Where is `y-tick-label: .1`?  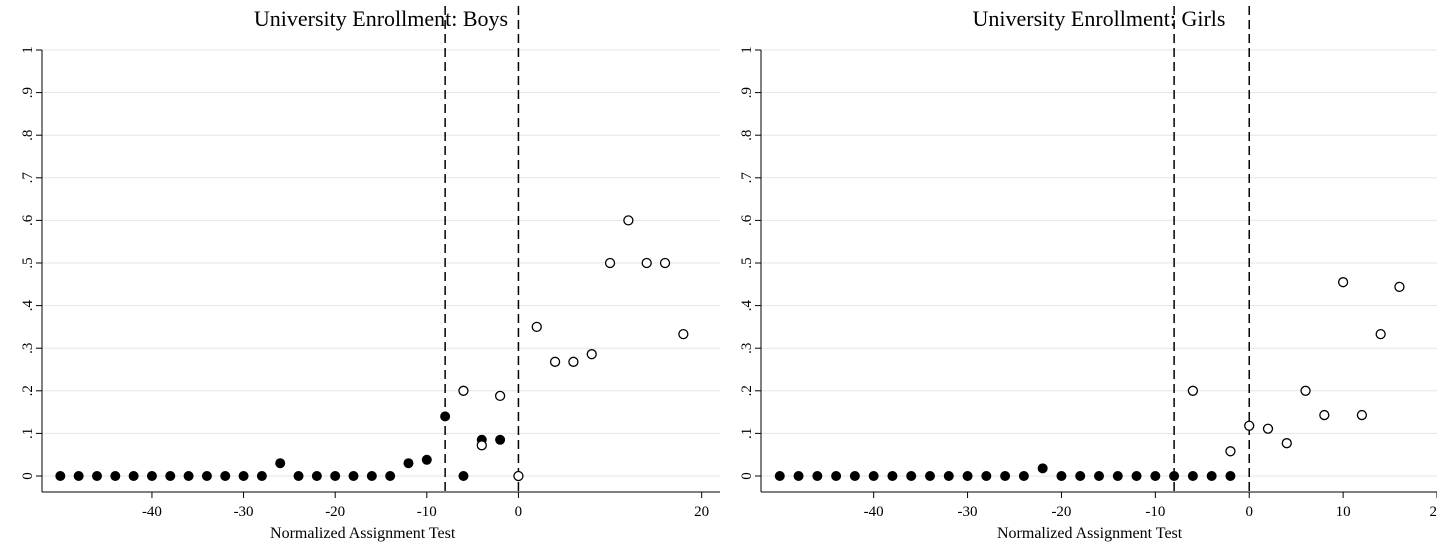
y-tick-label: .1 is located at coordinates (28, 433).